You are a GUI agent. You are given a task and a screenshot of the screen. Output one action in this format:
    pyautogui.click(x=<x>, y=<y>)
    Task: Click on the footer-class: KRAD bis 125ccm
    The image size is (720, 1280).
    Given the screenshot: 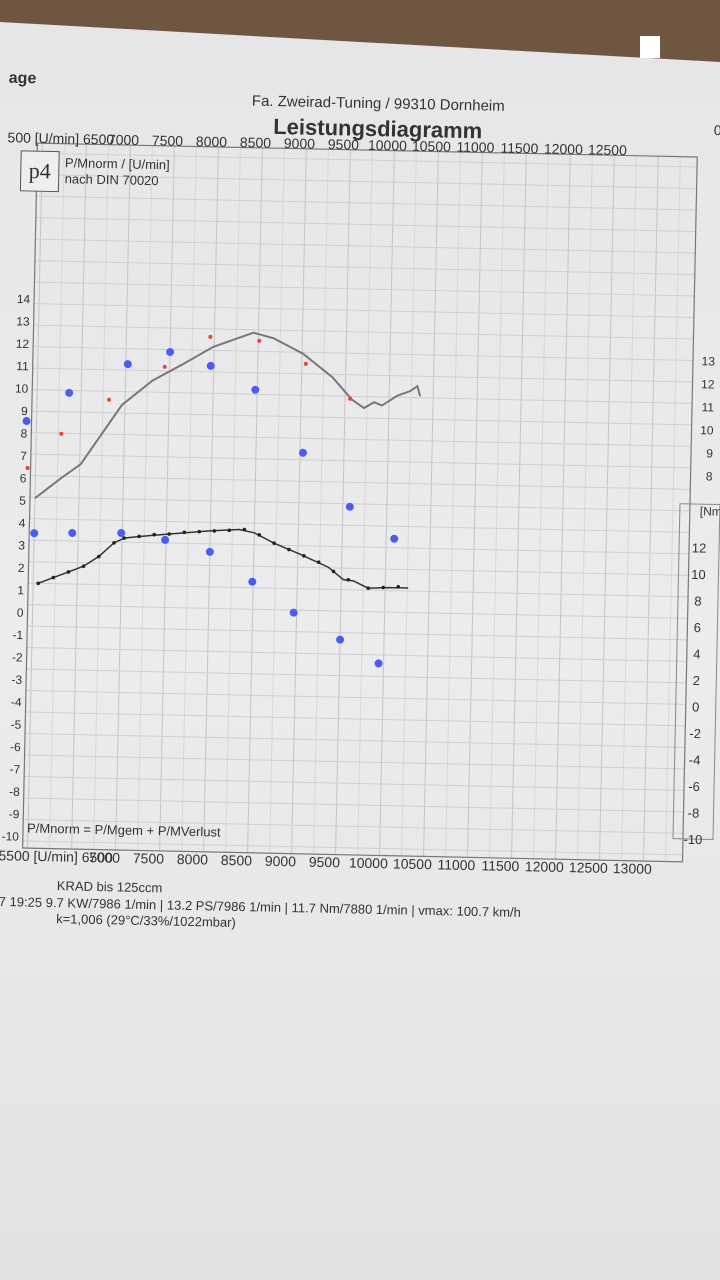 What is the action you would take?
    pyautogui.click(x=110, y=886)
    